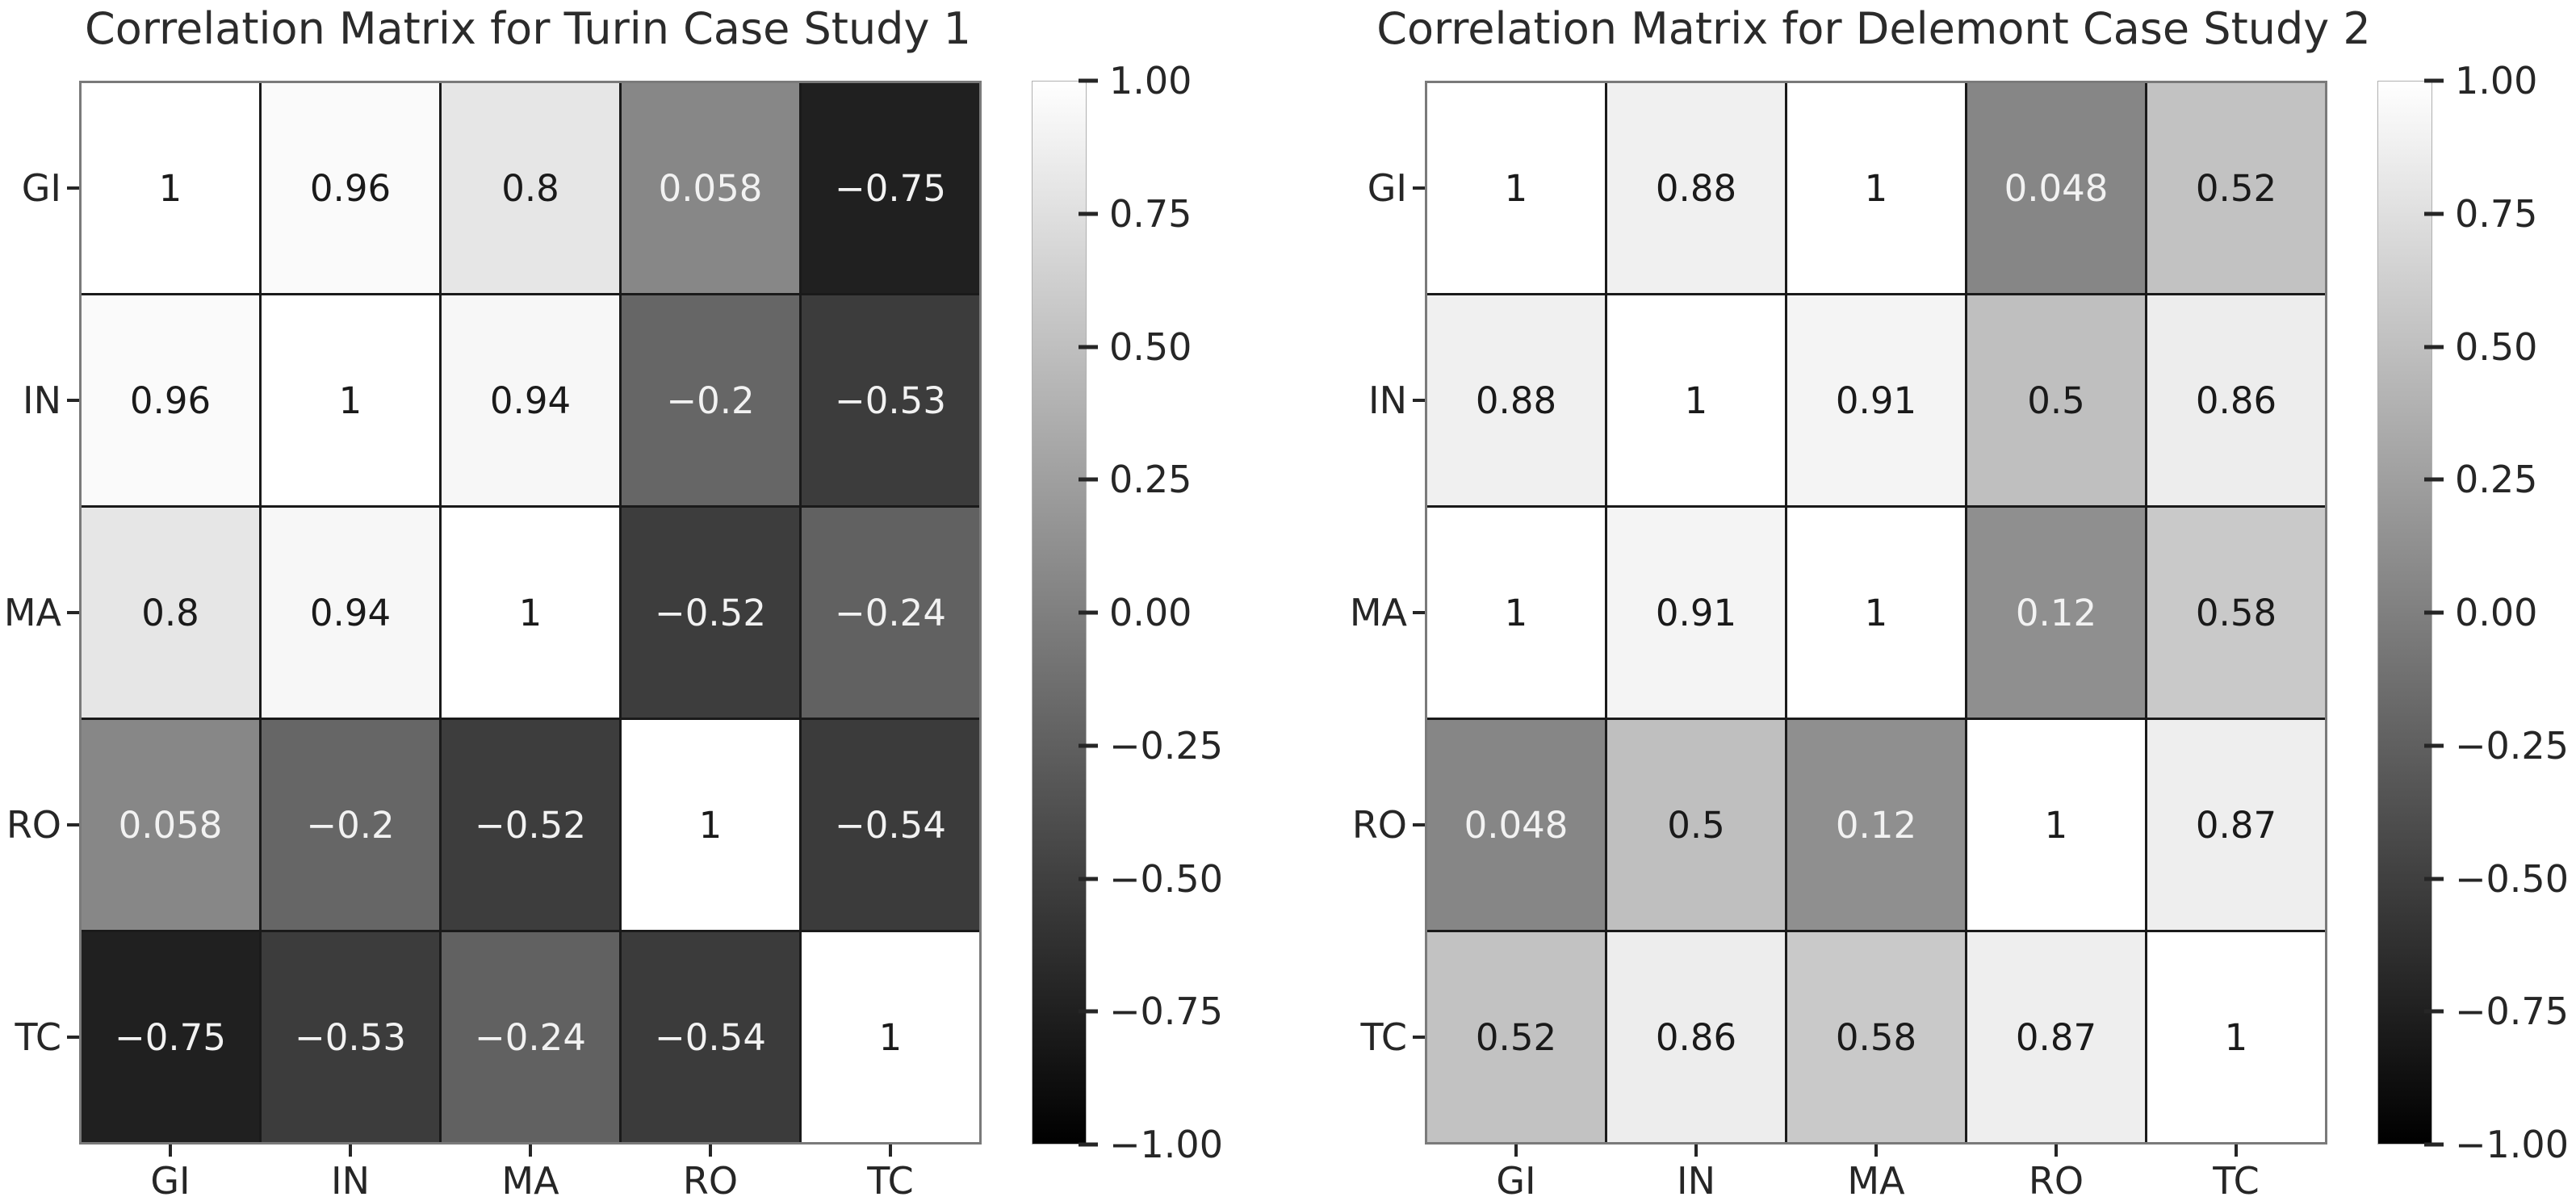 This screenshot has width=2576, height=1201. Describe the element at coordinates (710, 612) in the screenshot. I see `cell-value: −0.52` at that location.